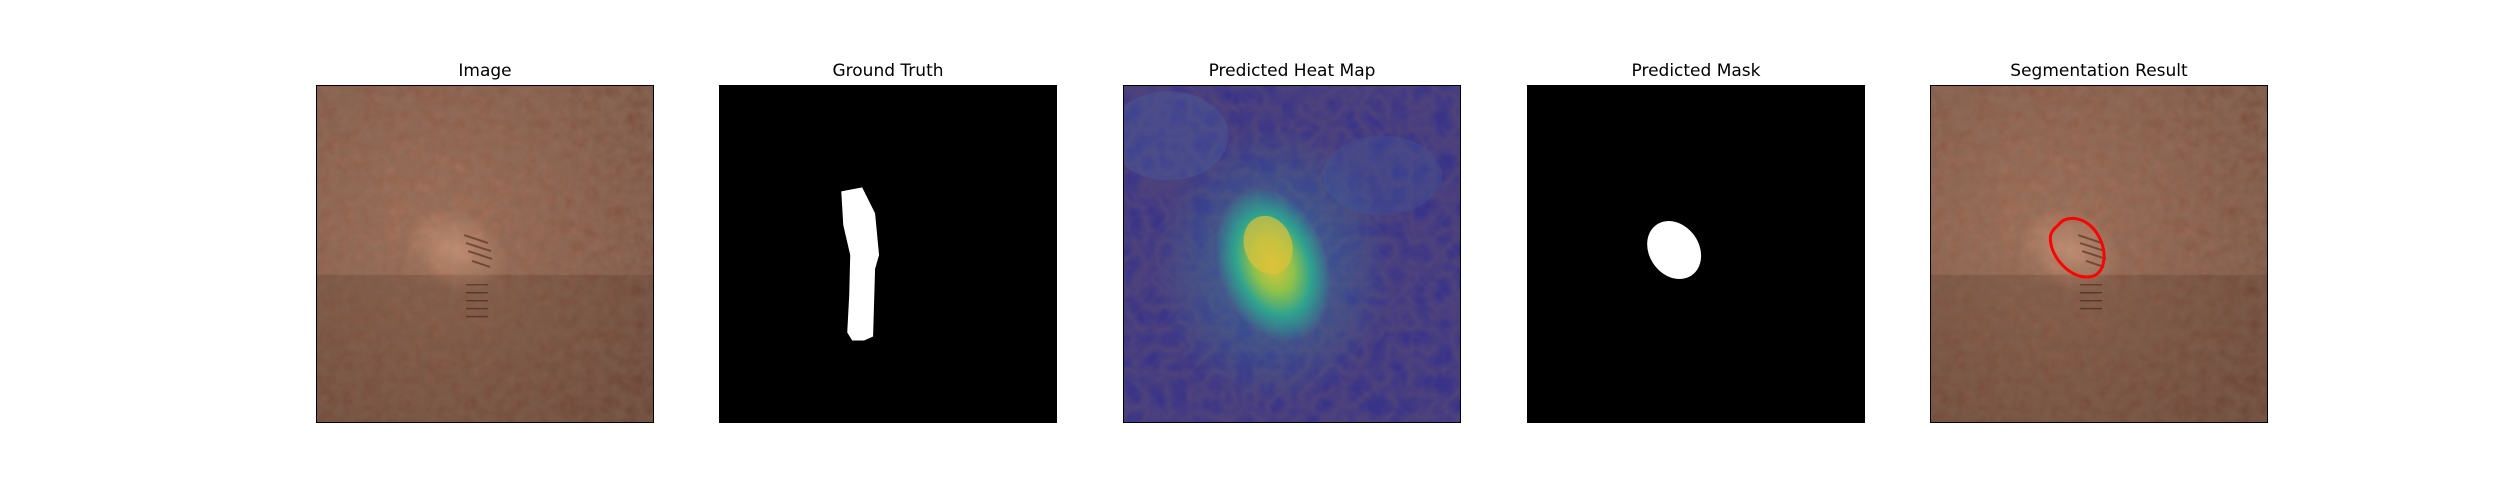  I want to click on ground-truth-region, so click(860, 264).